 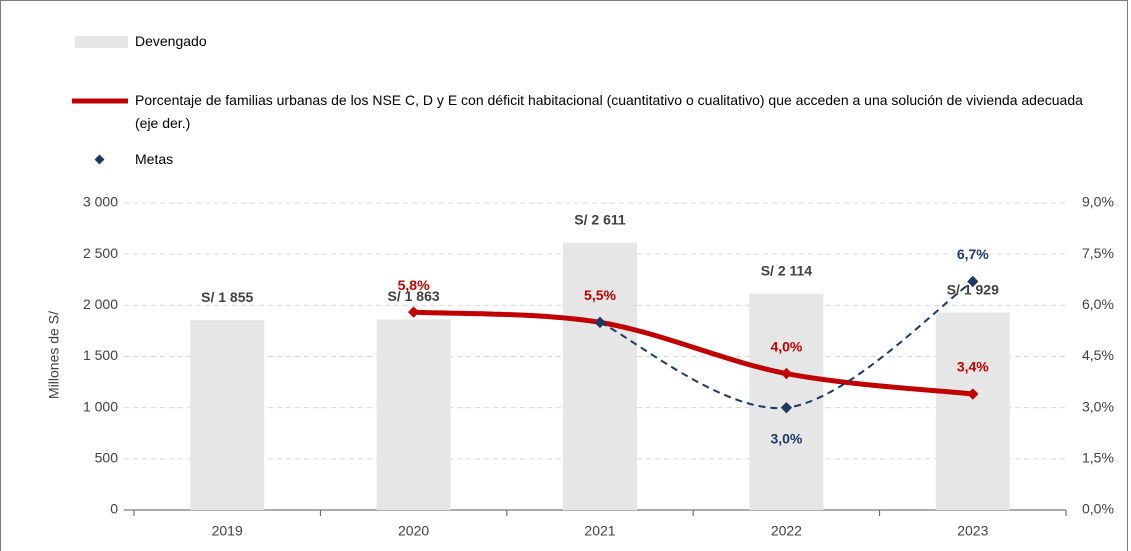 I want to click on data-label: 5,8%, so click(x=414, y=285).